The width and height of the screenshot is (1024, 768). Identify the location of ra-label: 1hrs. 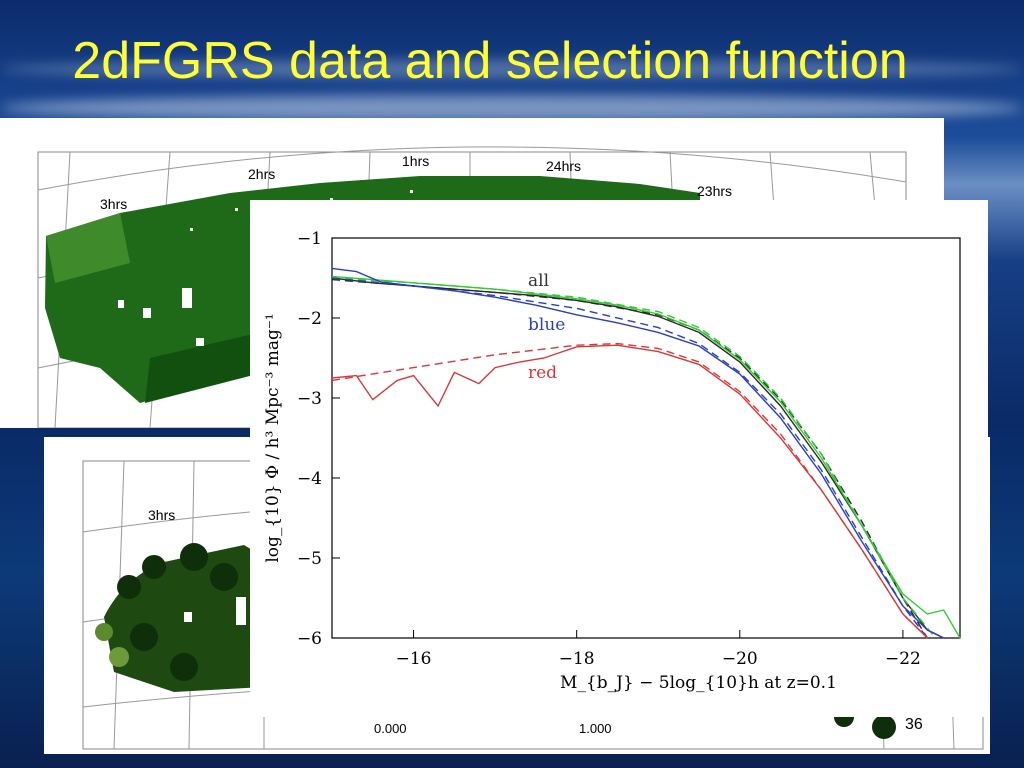
(415, 161).